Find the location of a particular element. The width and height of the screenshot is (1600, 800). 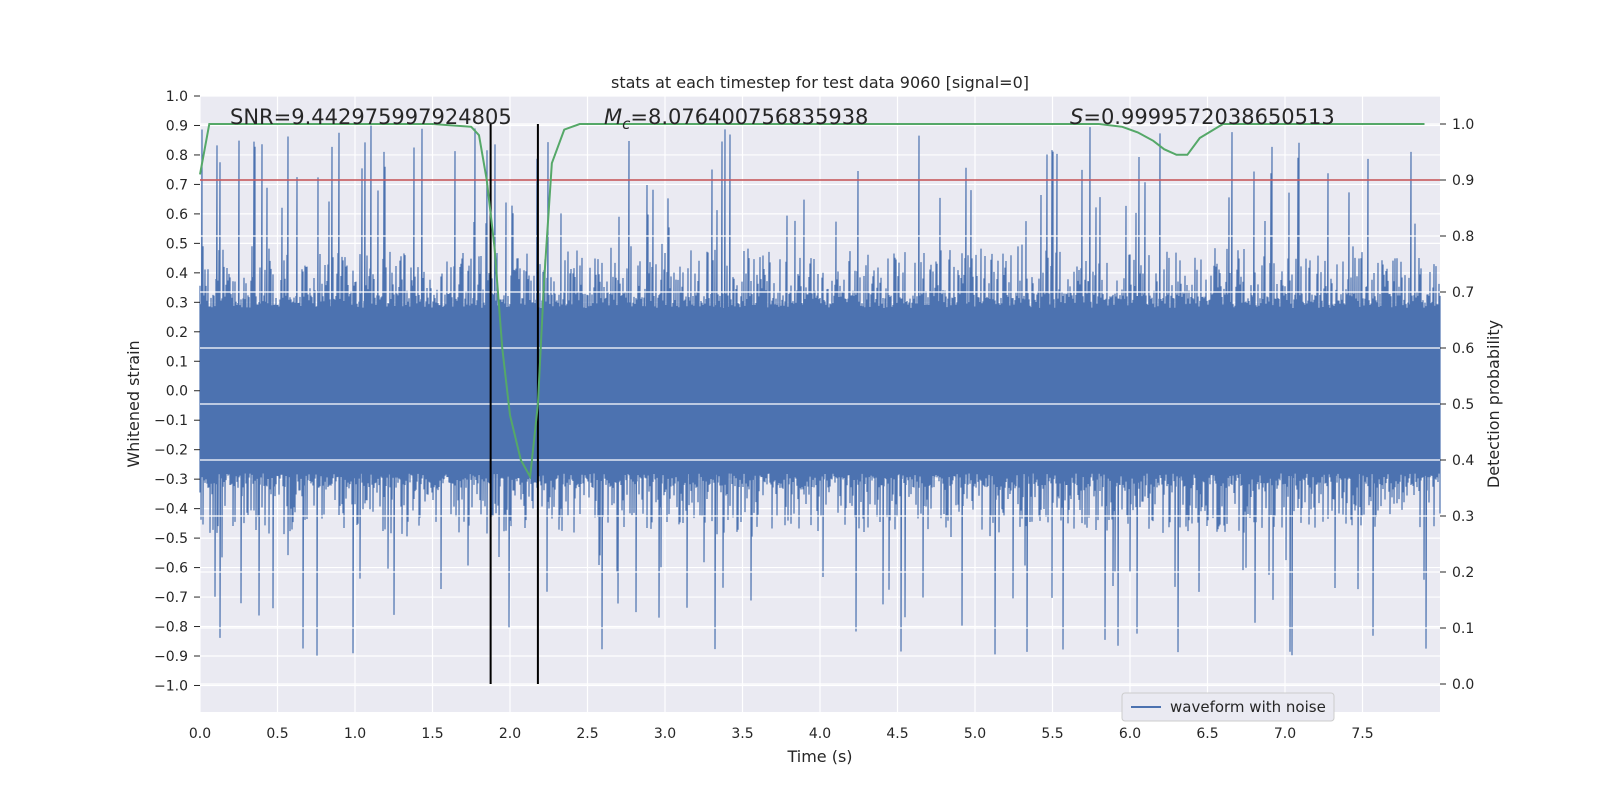

y-tick-label-left: 0.2 is located at coordinates (177, 333).